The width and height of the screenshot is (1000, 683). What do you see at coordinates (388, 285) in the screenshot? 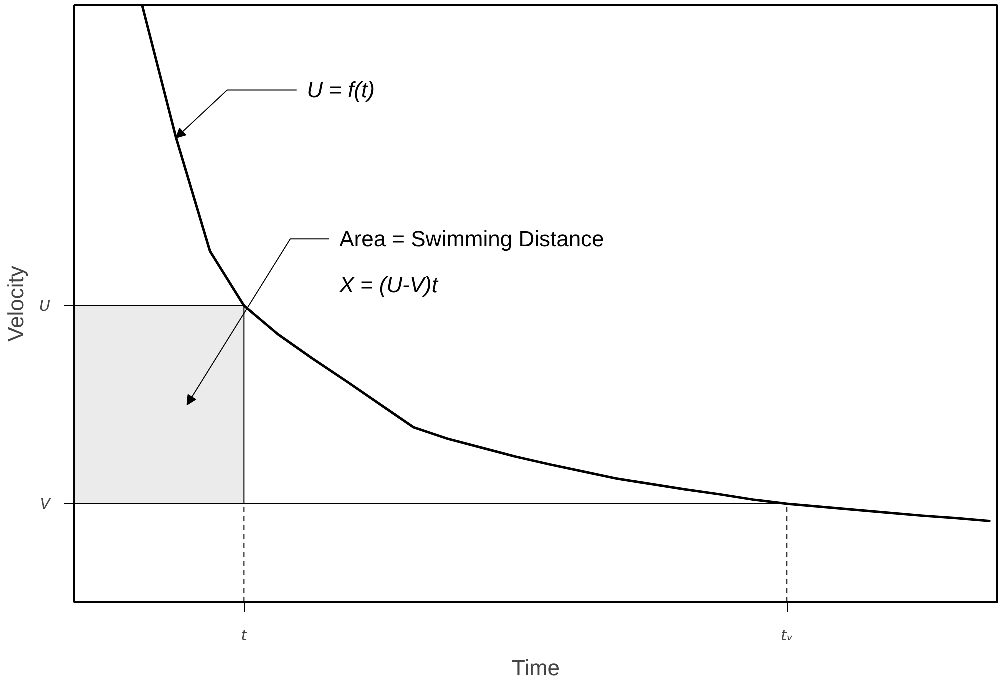
I see `annotation: X = (U-V)t` at bounding box center [388, 285].